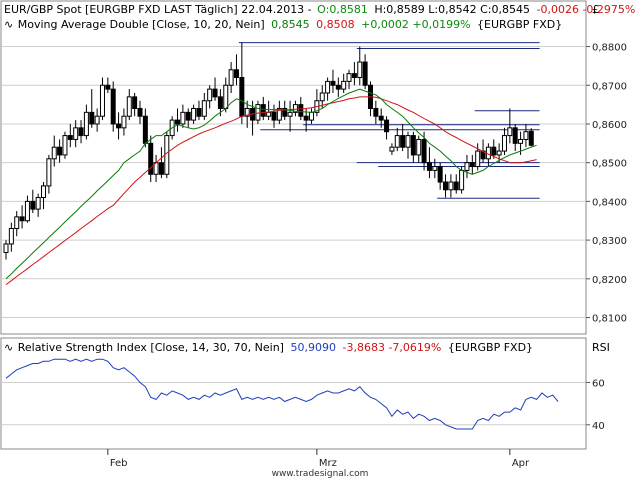 This screenshot has width=640, height=480. I want to click on rsi-axis-title: RSI, so click(601, 347).